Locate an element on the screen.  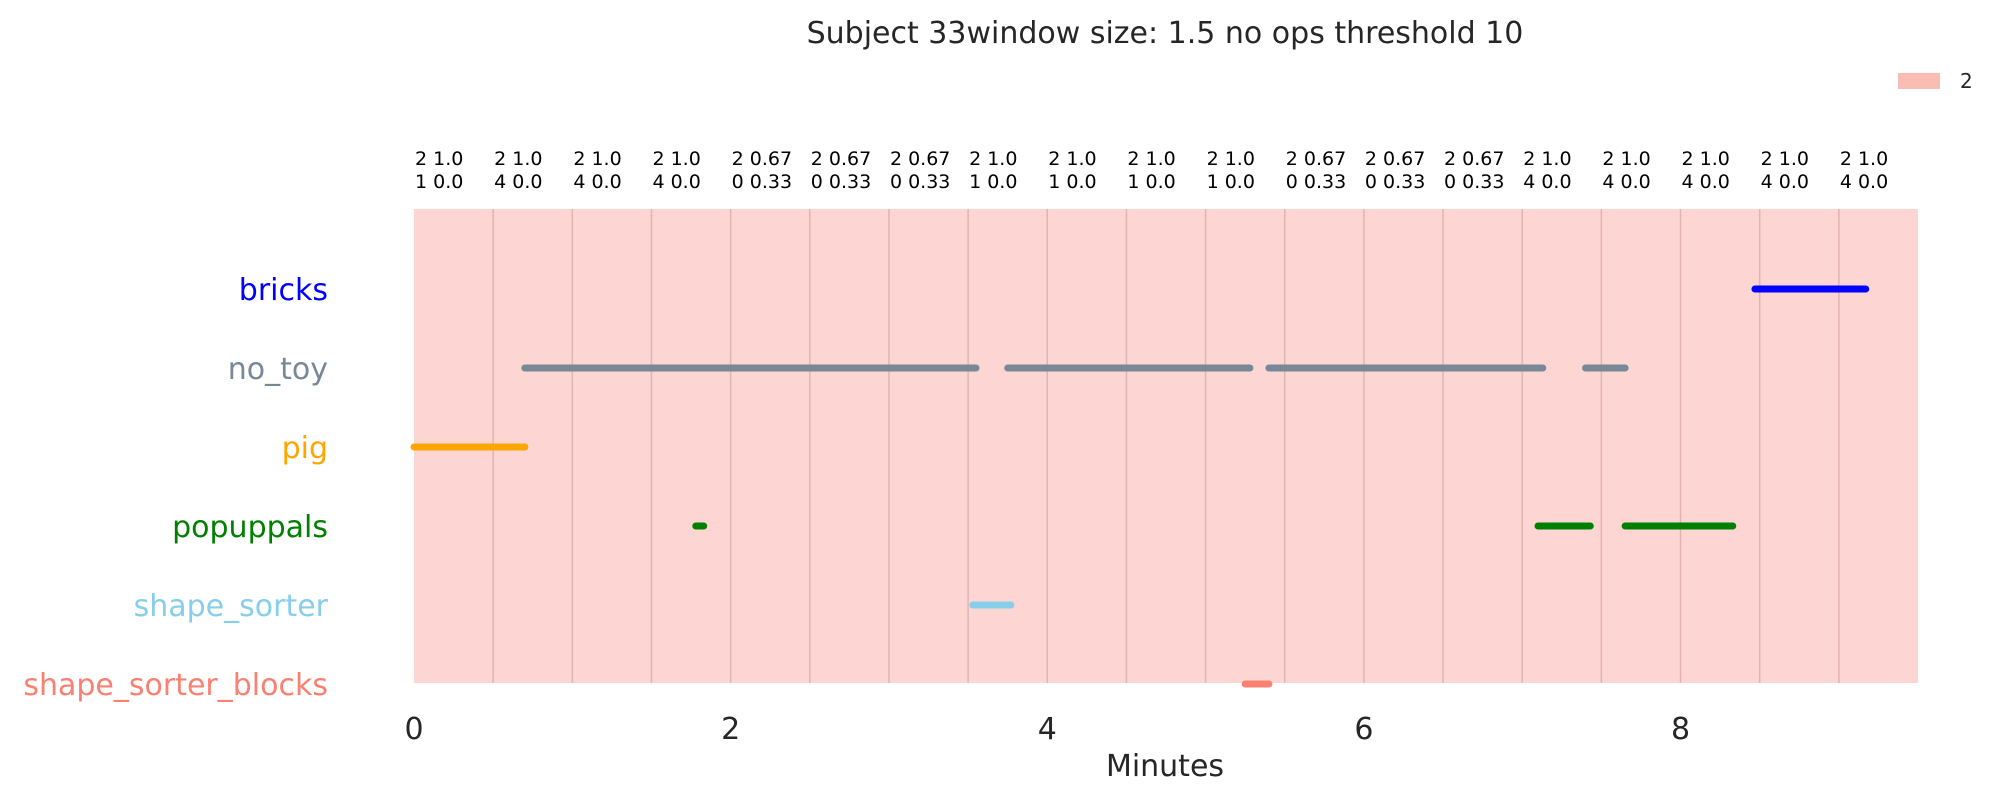
legend: 2 is located at coordinates (1935, 81).